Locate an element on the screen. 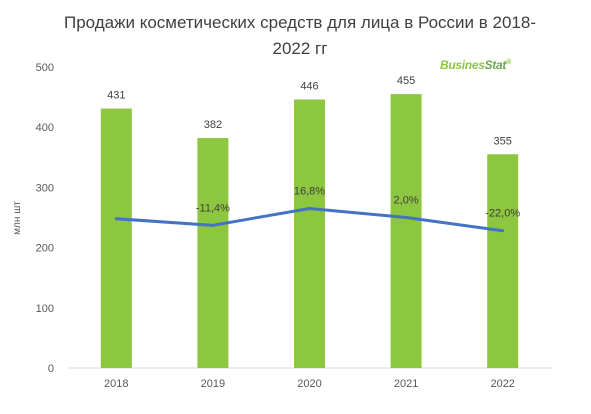 This screenshot has width=591, height=414. bar-value-label: 382 is located at coordinates (213, 125).